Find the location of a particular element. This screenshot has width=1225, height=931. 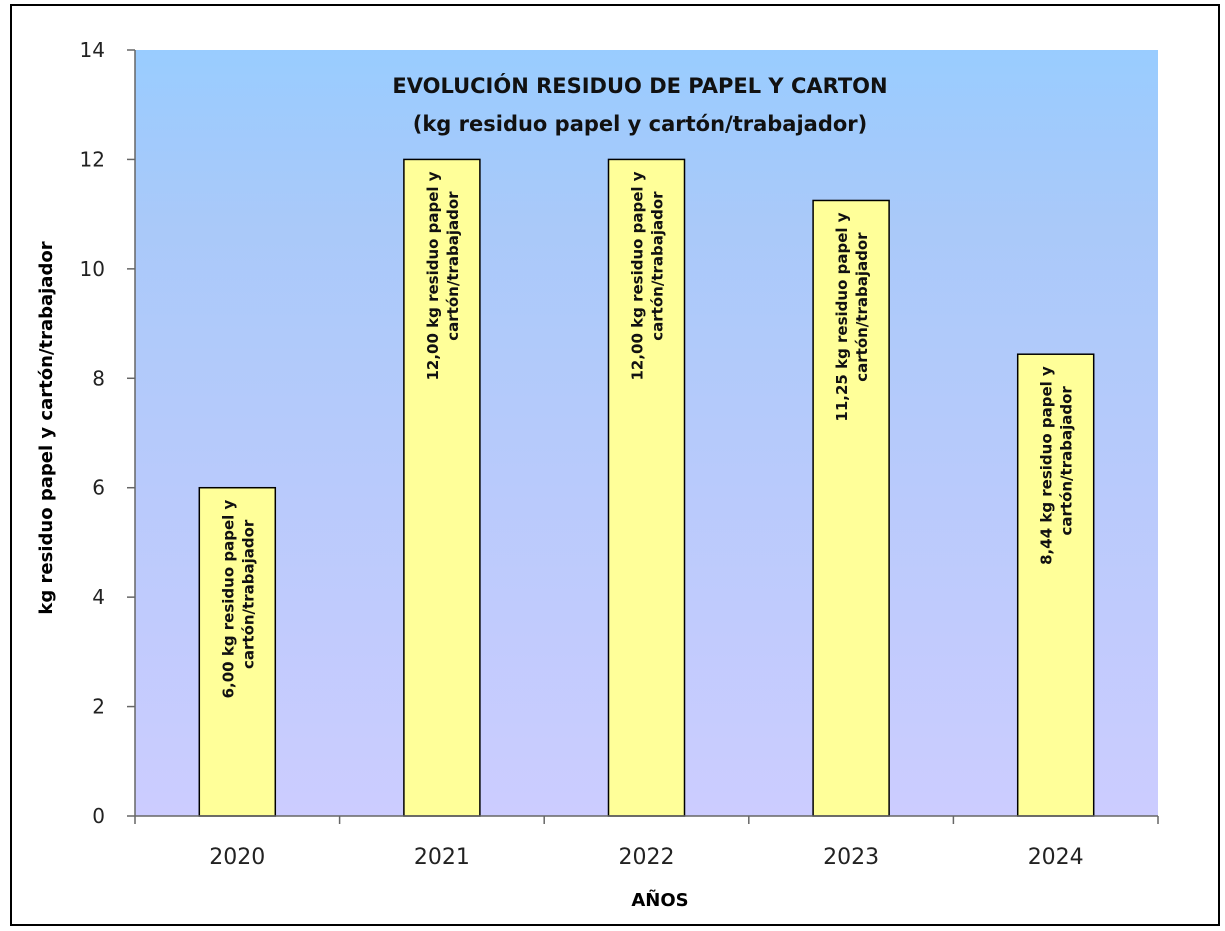

y-tick-label-2: 2 is located at coordinates (98, 707).